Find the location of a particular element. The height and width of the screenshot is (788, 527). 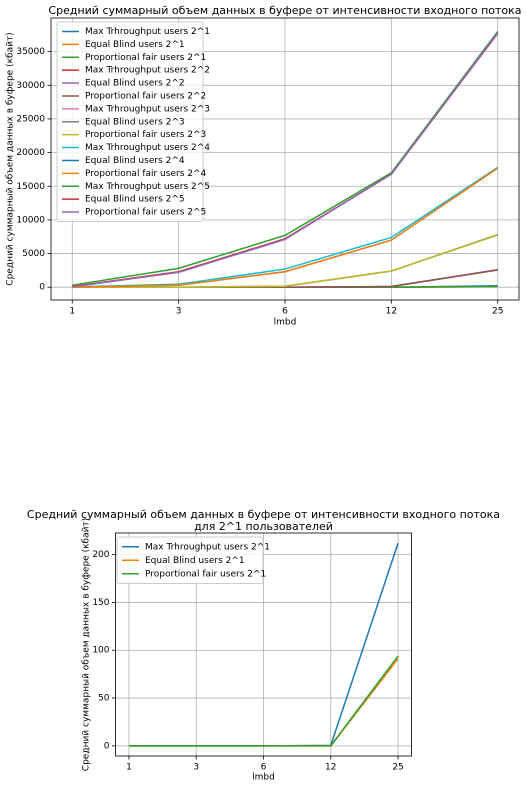

legend-label: Max Trhroughput users 2^4 is located at coordinates (147, 148).